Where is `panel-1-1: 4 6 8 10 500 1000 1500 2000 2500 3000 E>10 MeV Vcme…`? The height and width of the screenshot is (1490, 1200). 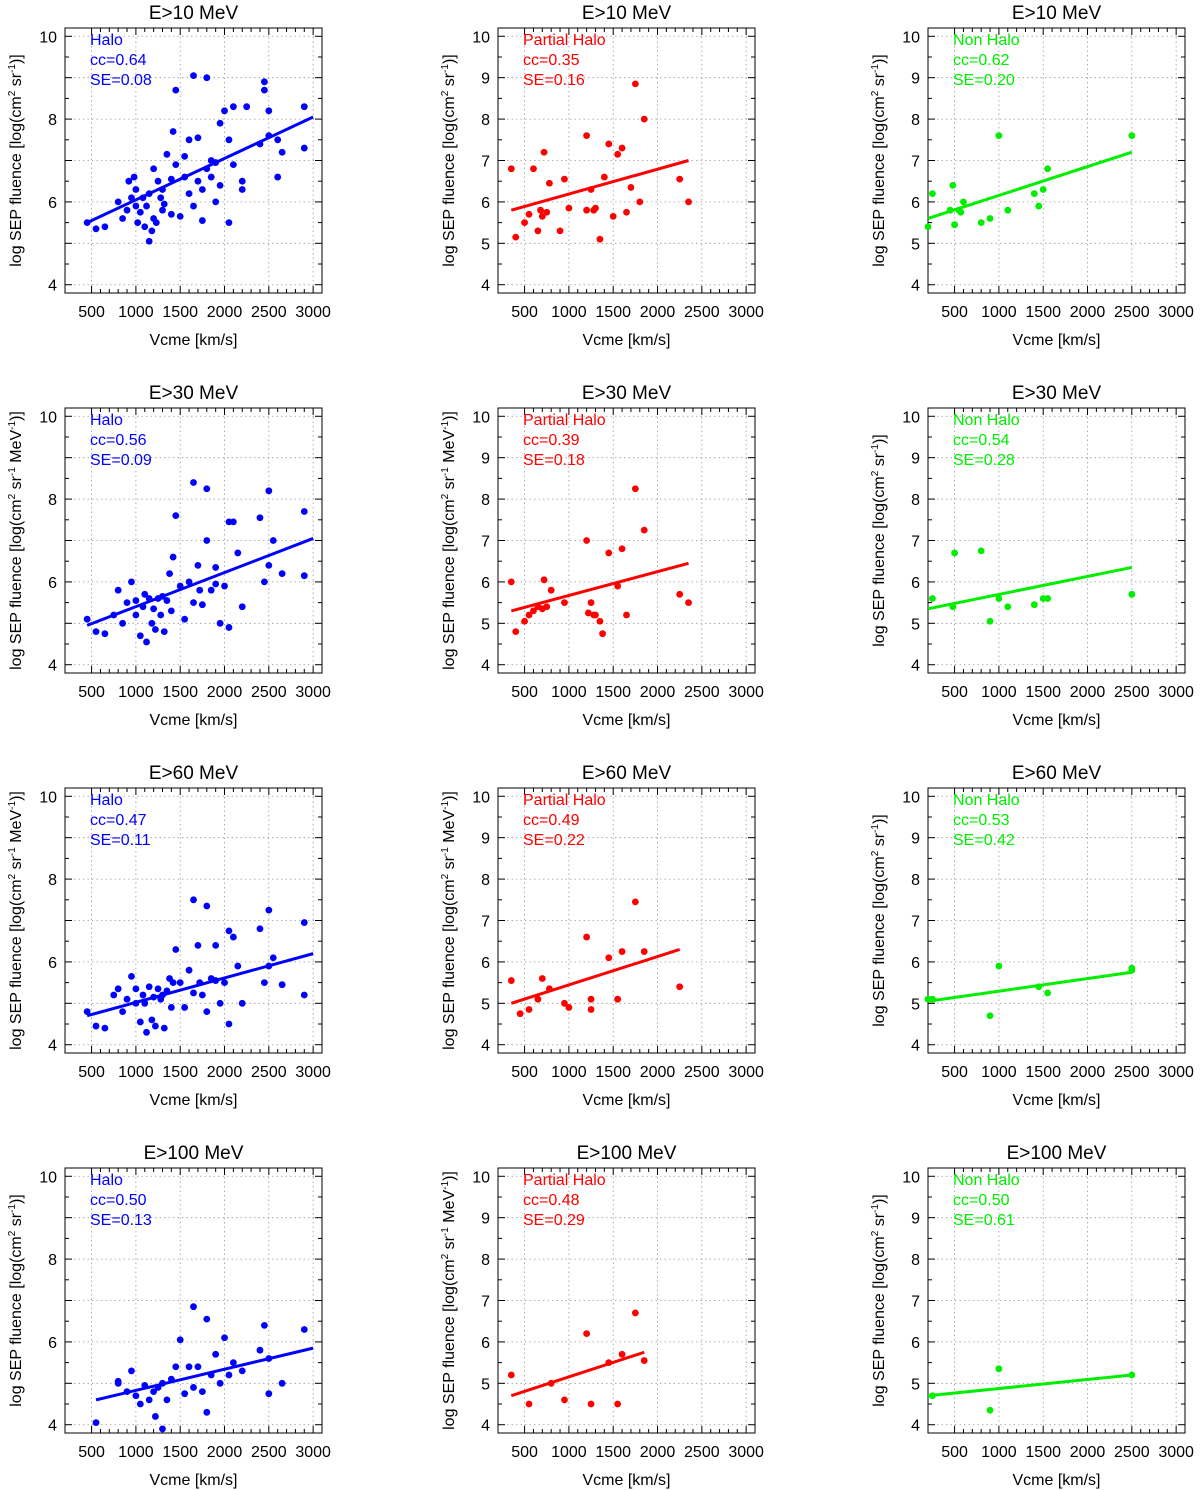
panel-1-1: 4 6 8 10 500 1000 1500 2000 2500 3000 E>10 MeV Vcme… is located at coordinates (169, 176).